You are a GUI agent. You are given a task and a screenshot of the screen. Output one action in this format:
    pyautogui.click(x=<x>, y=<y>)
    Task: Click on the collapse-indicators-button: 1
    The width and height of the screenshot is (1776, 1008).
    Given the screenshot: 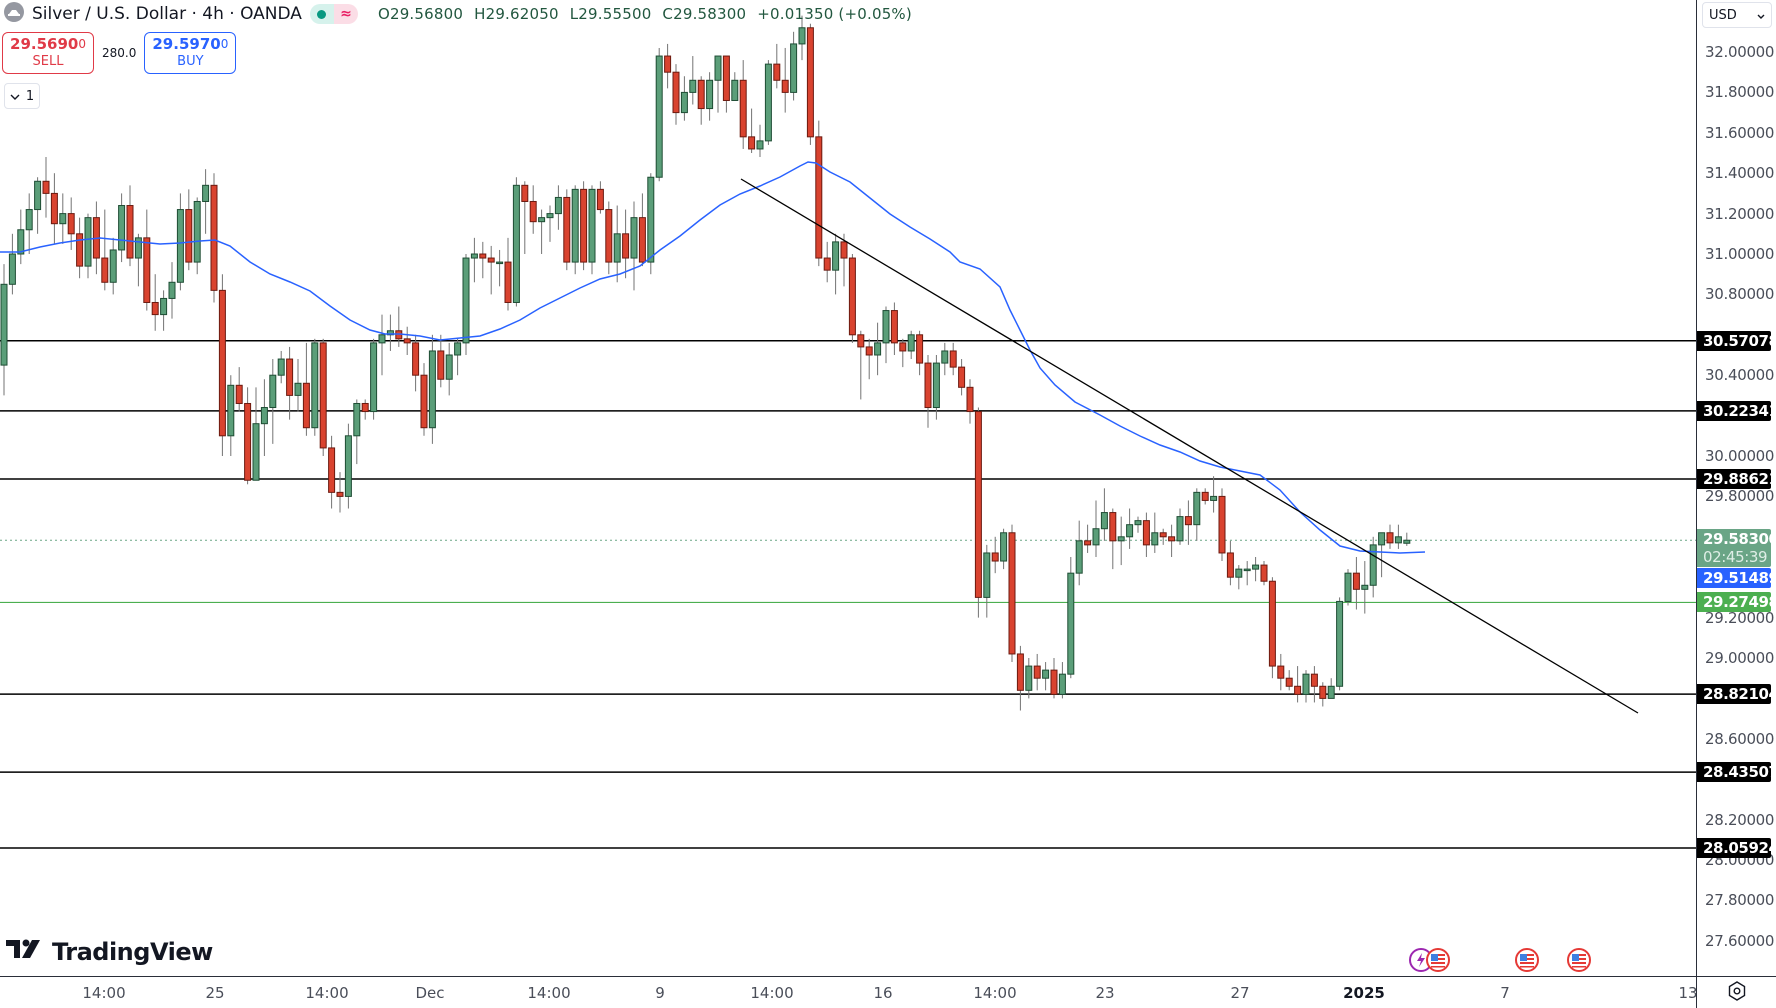 What is the action you would take?
    pyautogui.click(x=22, y=96)
    